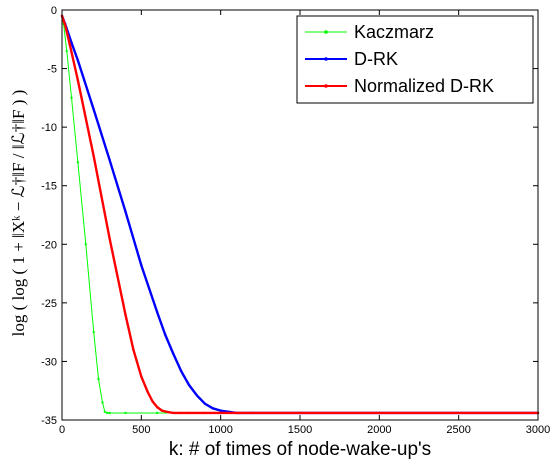 The image size is (555, 470). Describe the element at coordinates (424, 86) in the screenshot. I see `legend-label: Normalized D-RK` at that location.